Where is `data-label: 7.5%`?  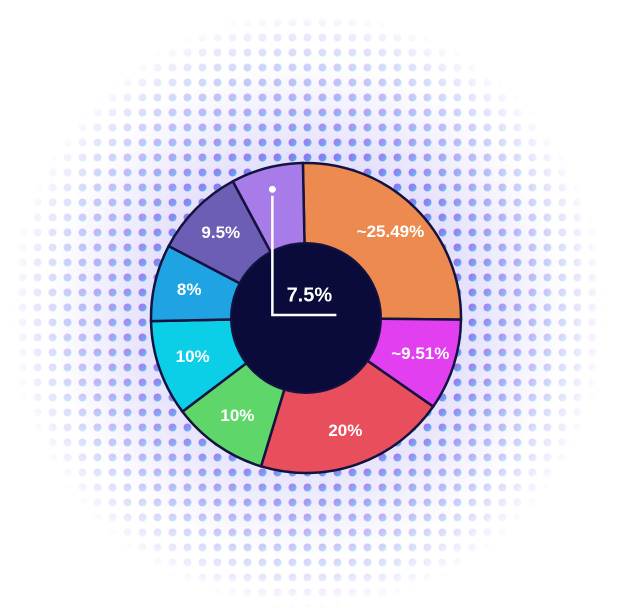
data-label: 7.5% is located at coordinates (310, 295).